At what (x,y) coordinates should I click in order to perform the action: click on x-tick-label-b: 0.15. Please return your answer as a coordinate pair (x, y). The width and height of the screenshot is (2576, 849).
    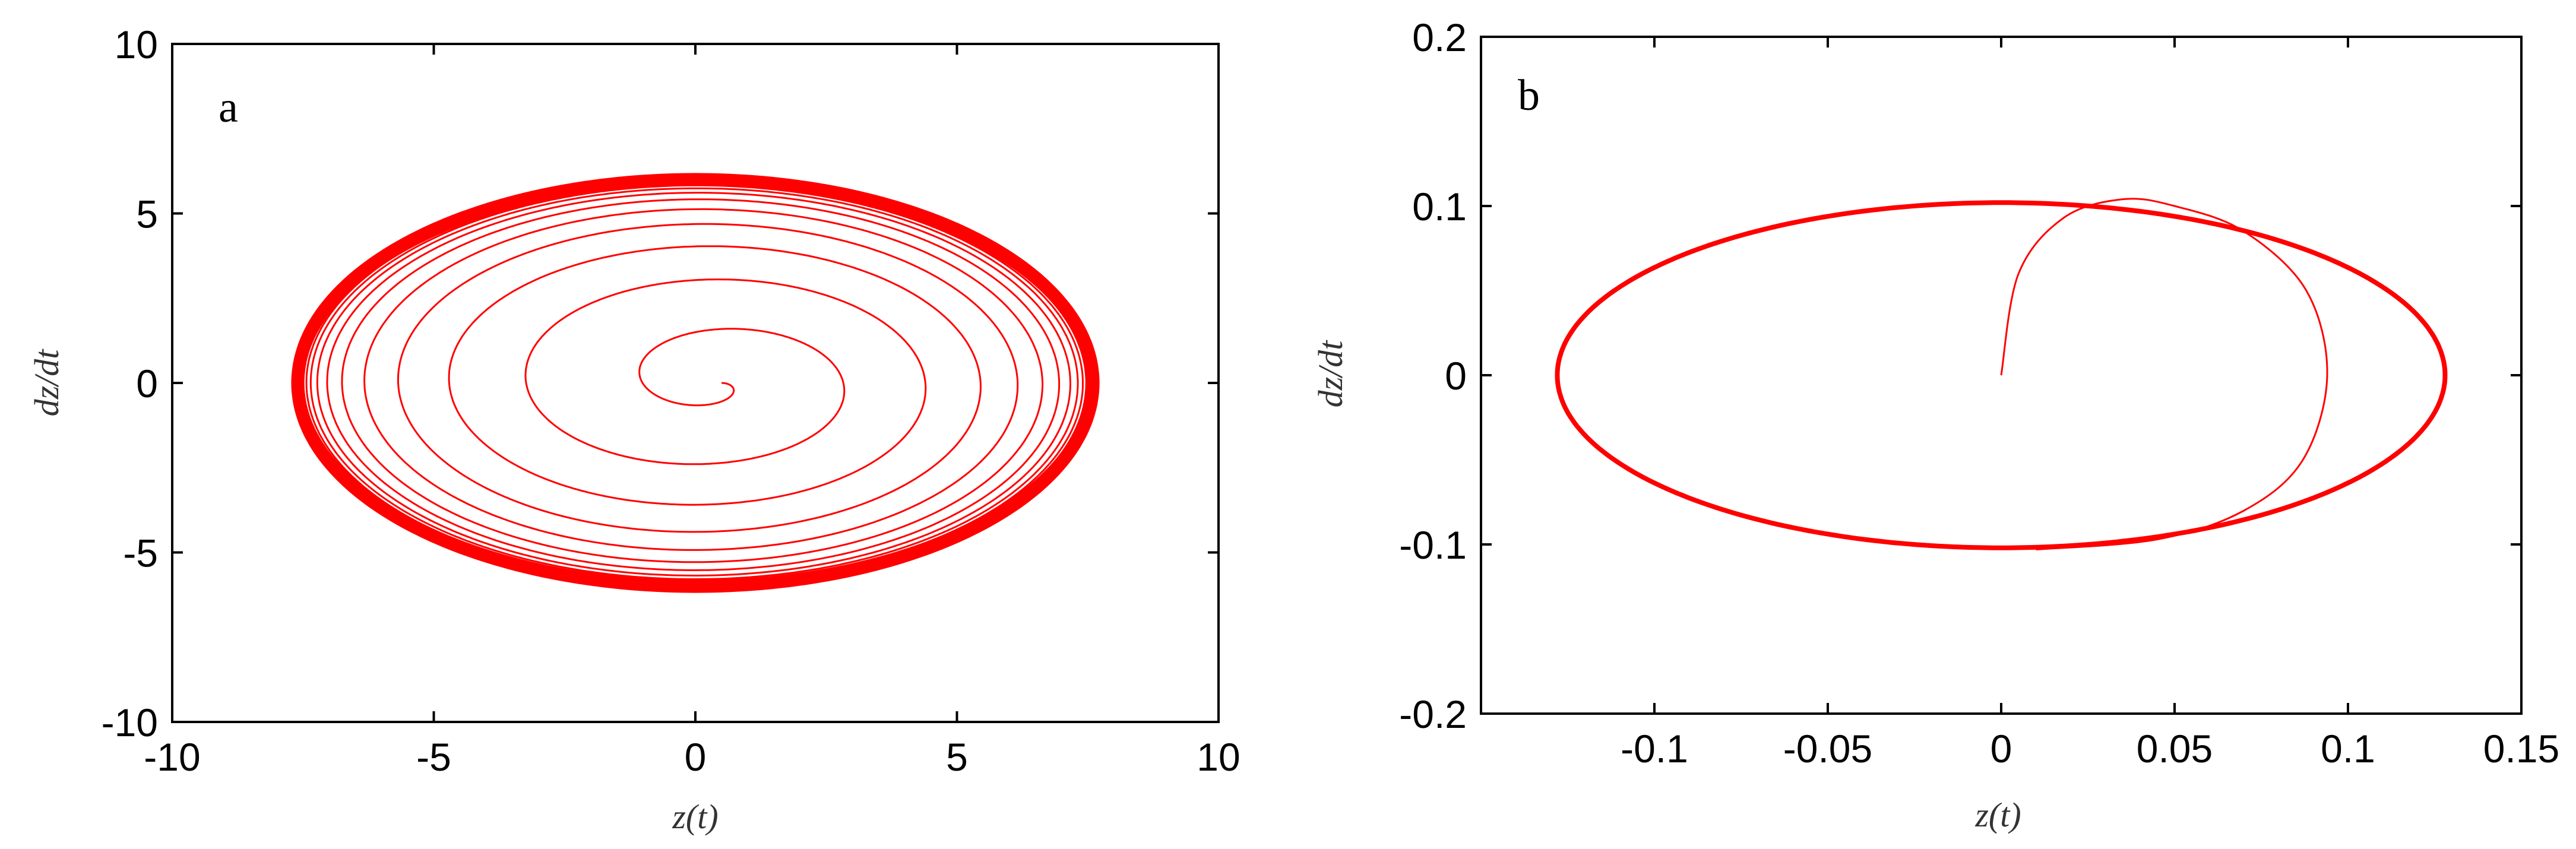
    Looking at the image, I should click on (2521, 749).